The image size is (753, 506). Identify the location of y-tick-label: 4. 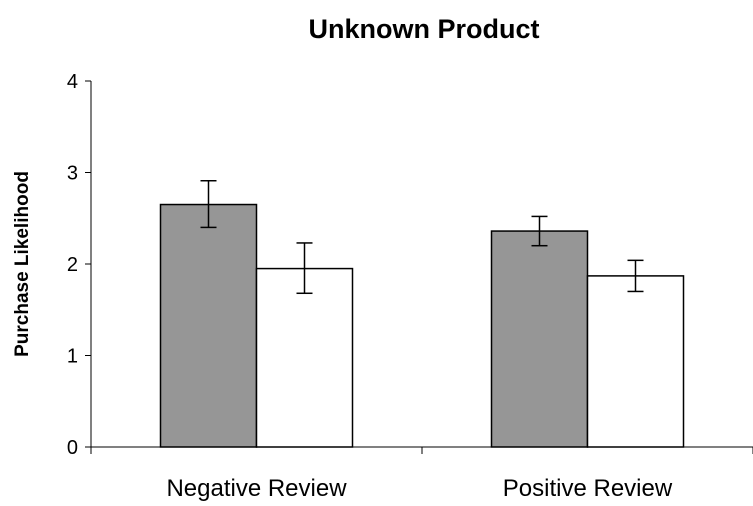
(72, 82).